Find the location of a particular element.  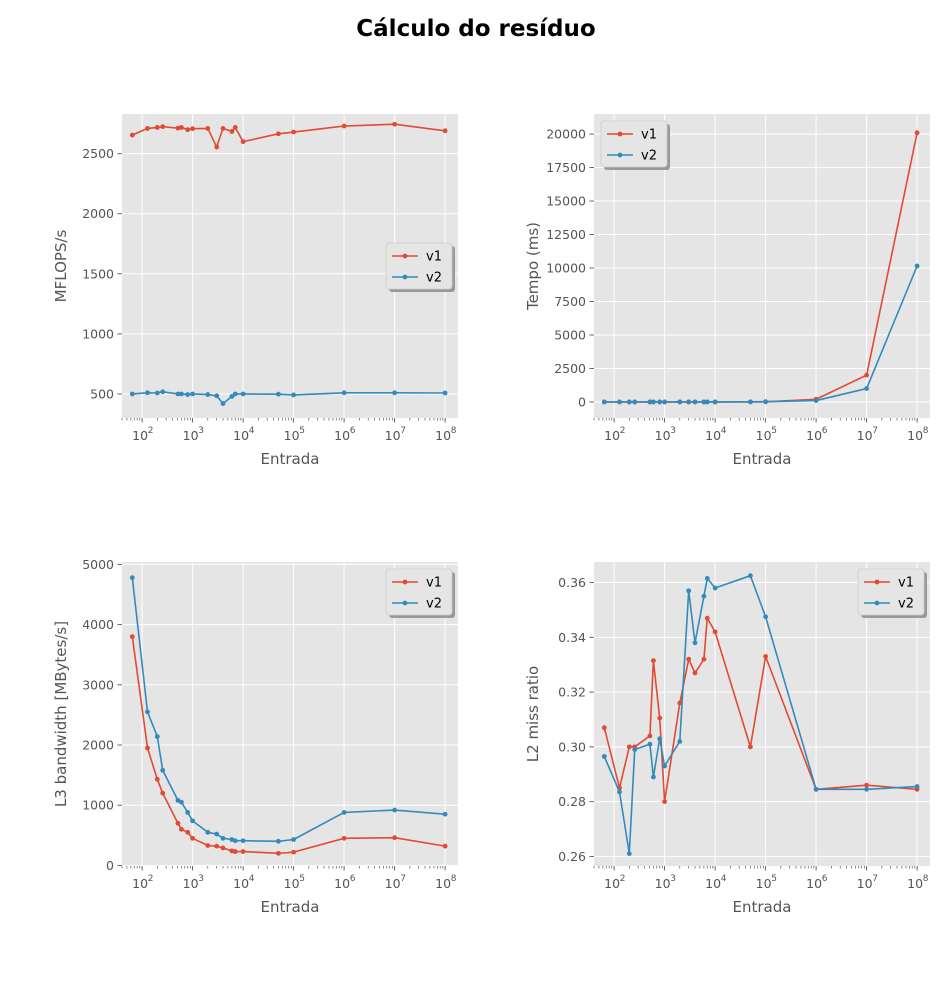

y-tick-label: 2000 is located at coordinates (98, 745).